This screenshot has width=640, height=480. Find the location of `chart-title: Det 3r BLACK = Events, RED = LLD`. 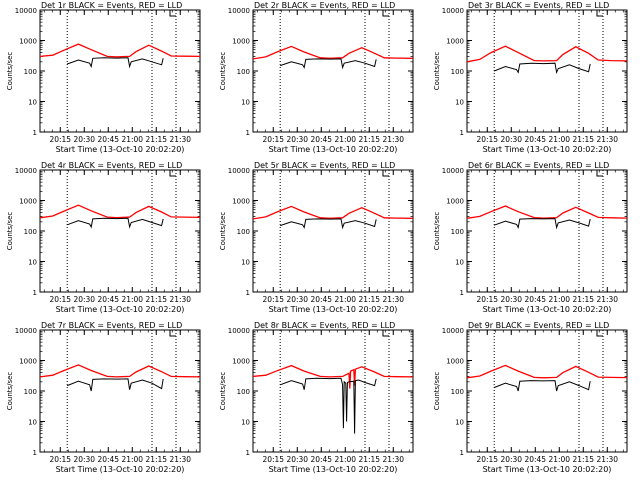

chart-title: Det 3r BLACK = Events, RED = LLD is located at coordinates (538, 5).